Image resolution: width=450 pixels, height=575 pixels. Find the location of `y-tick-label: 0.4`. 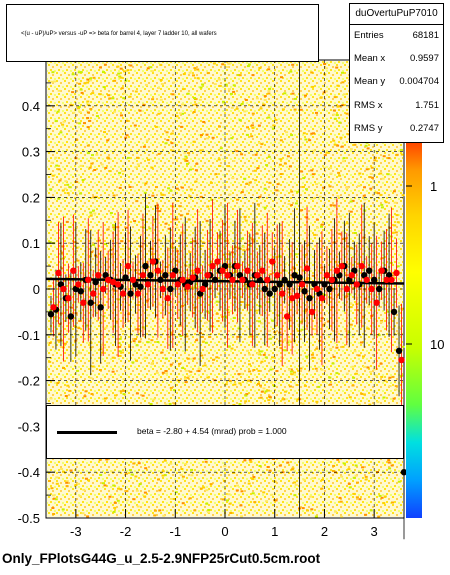

y-tick-label: 0.4 is located at coordinates (31, 106).